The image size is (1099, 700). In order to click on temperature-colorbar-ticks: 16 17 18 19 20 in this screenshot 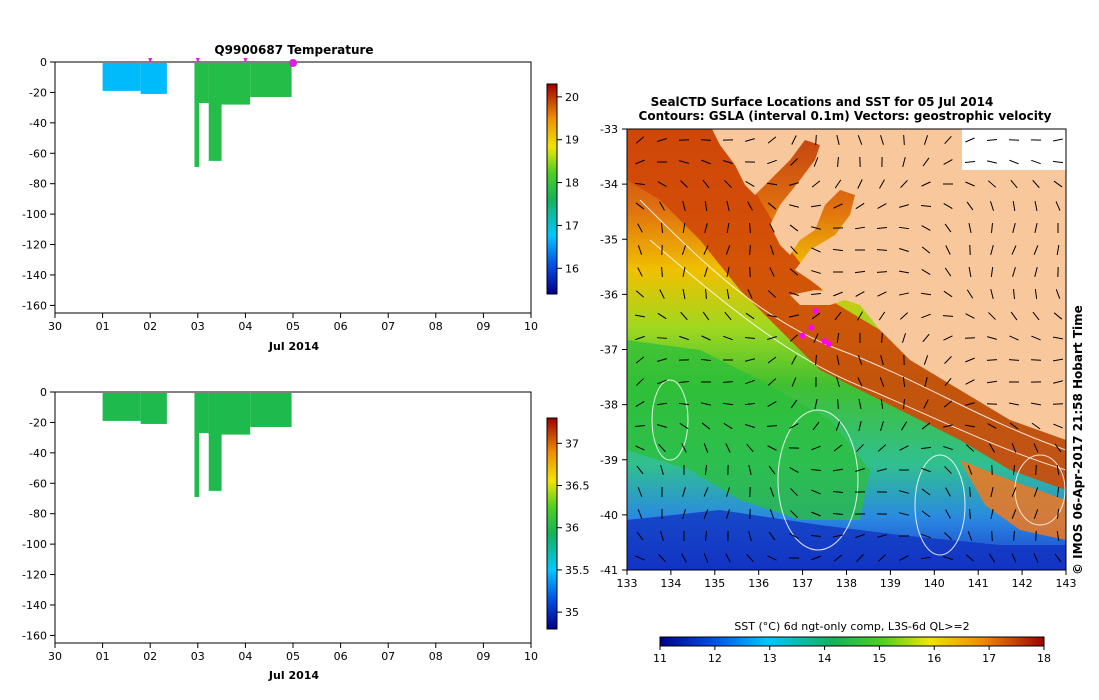, I will do `click(568, 183)`.